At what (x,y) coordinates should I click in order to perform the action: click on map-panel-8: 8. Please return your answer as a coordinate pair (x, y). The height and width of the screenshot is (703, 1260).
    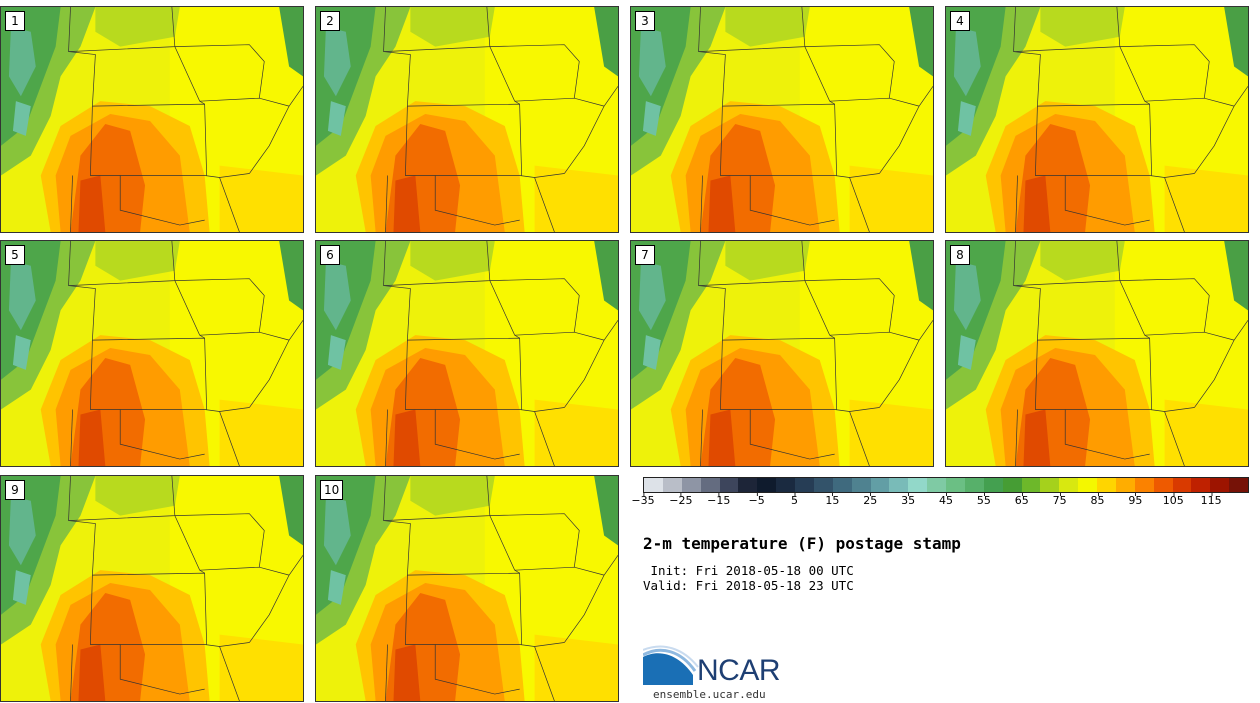
    Looking at the image, I should click on (1097, 353).